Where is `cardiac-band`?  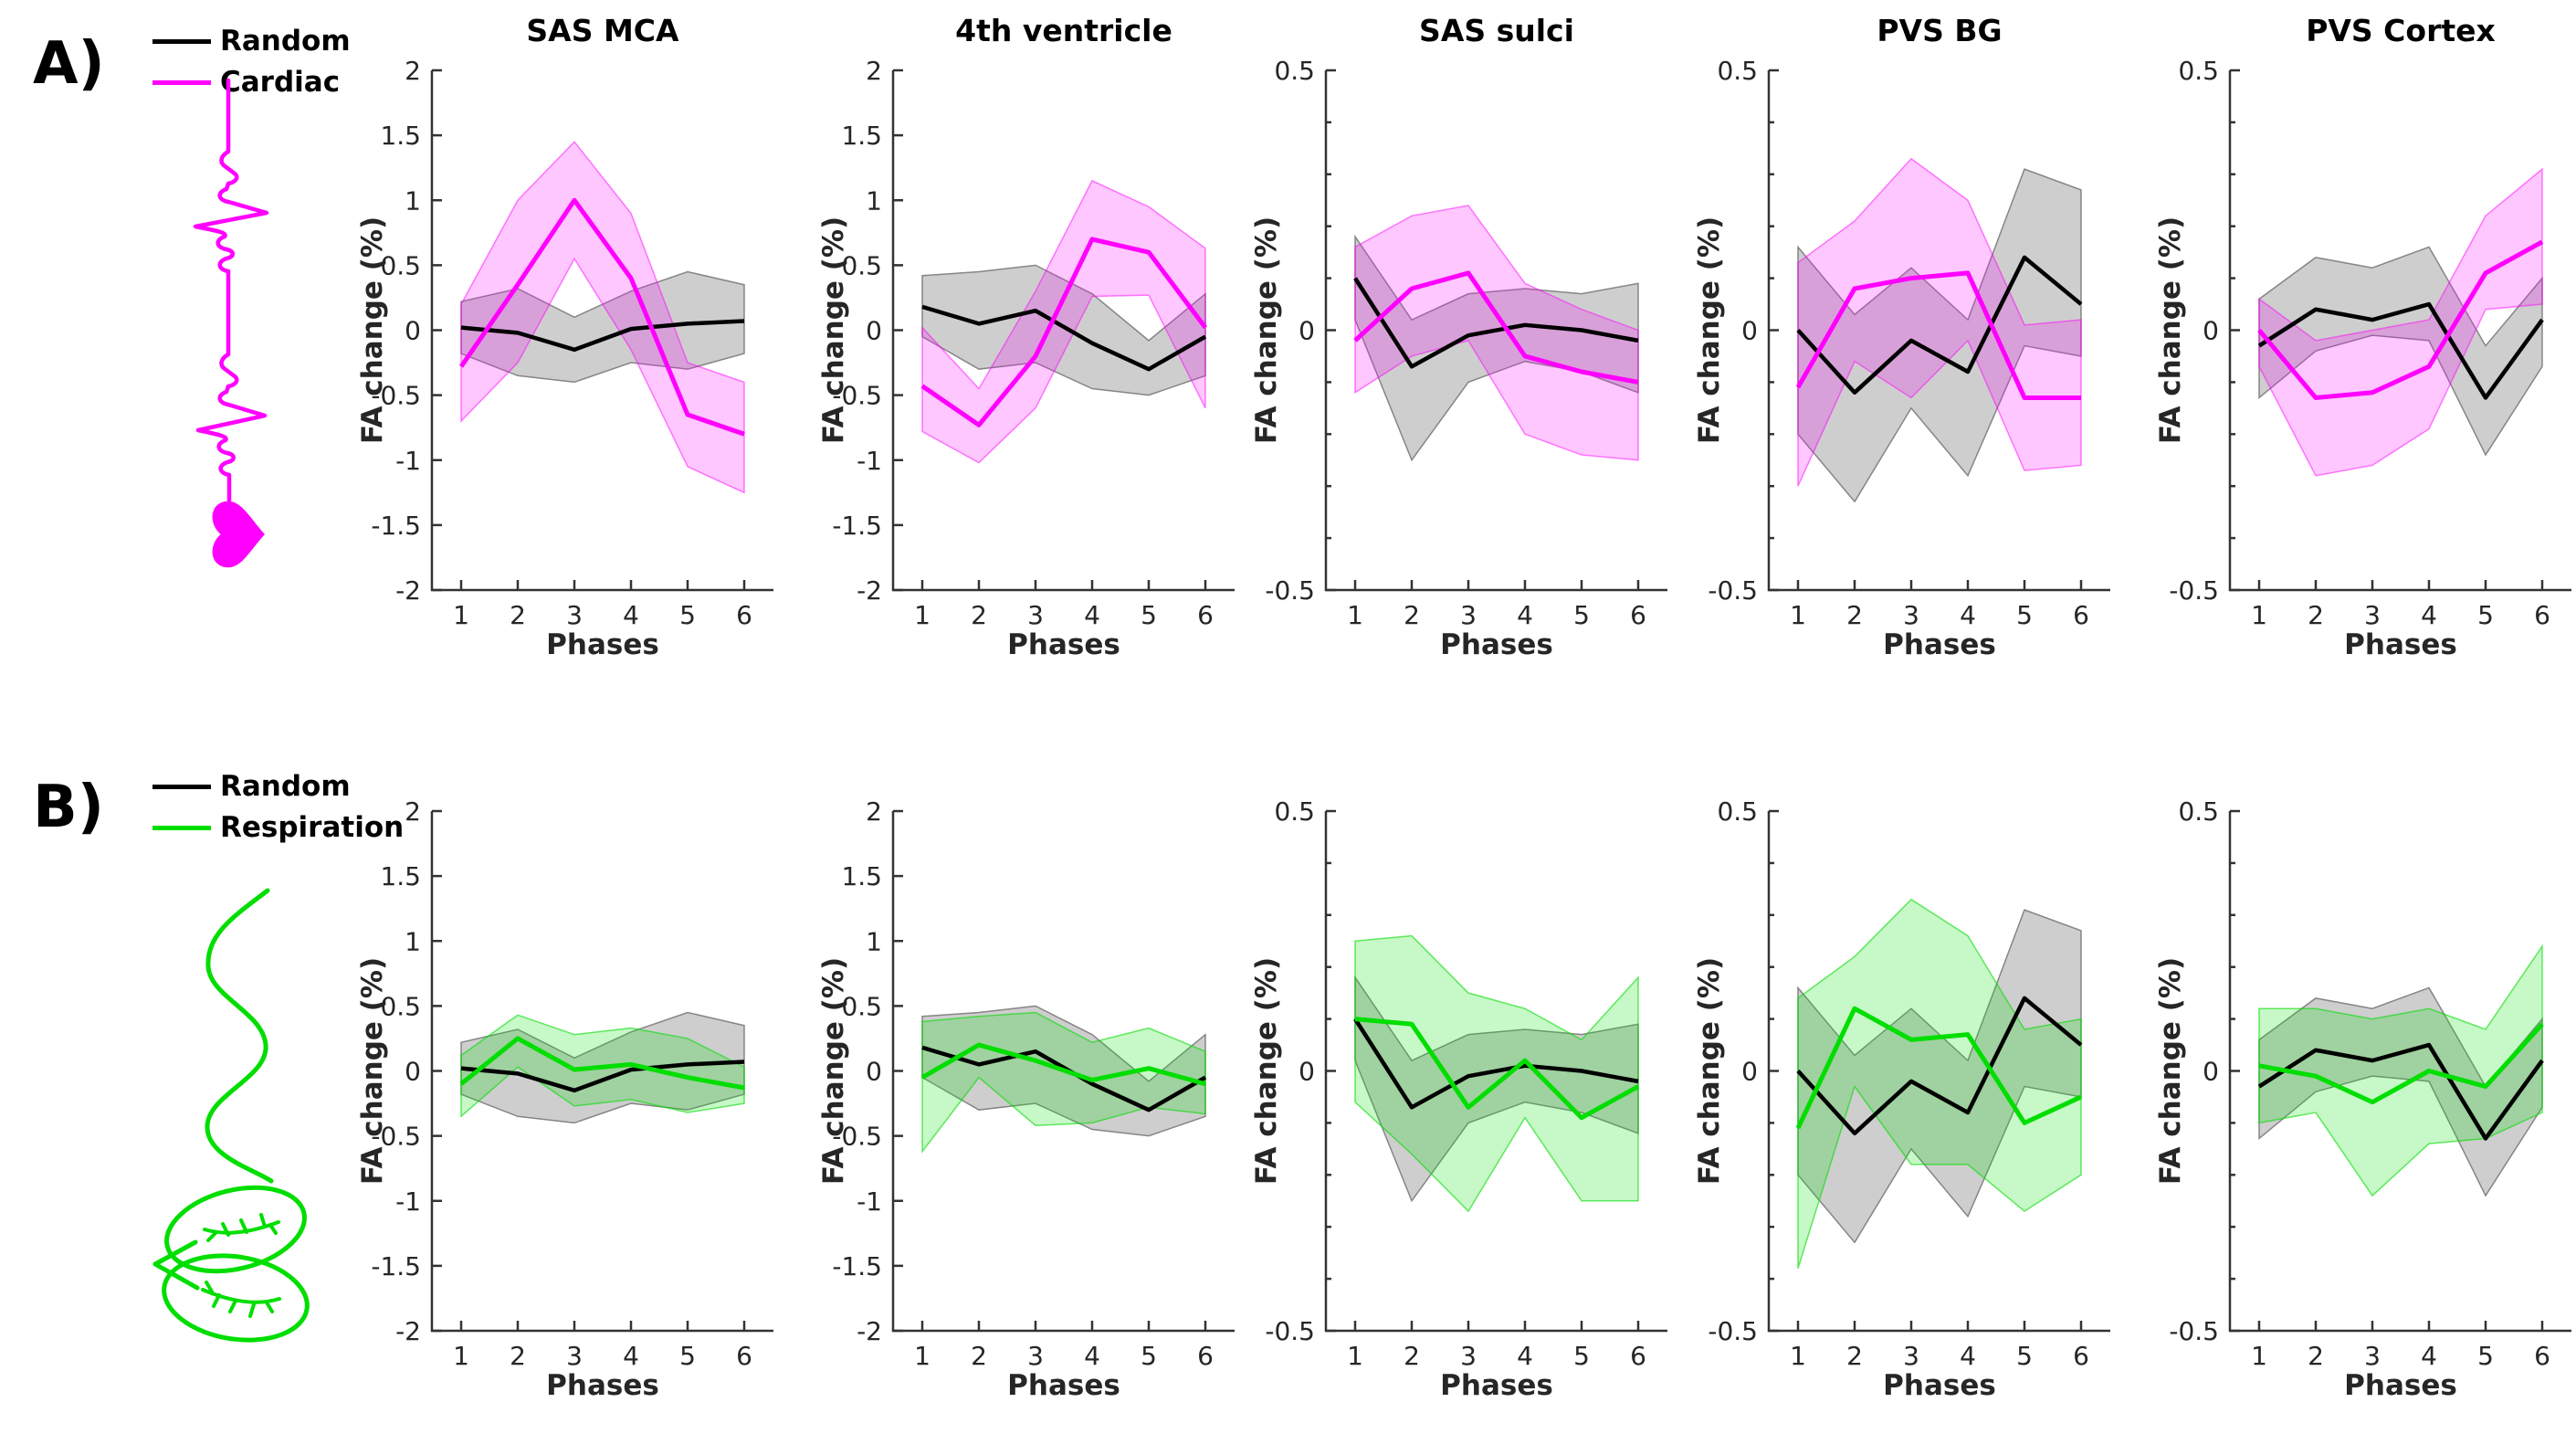
cardiac-band is located at coordinates (602, 317).